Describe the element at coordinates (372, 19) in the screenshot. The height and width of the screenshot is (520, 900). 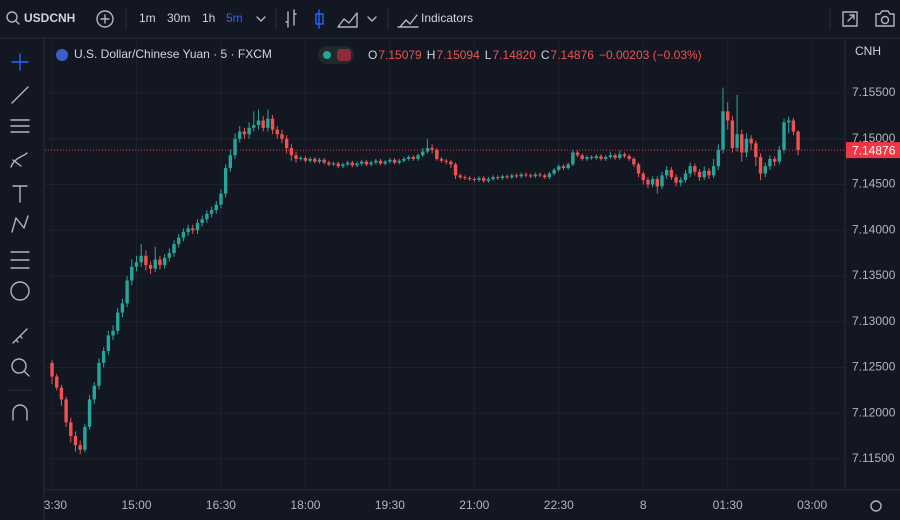
I see `style-dropdown` at that location.